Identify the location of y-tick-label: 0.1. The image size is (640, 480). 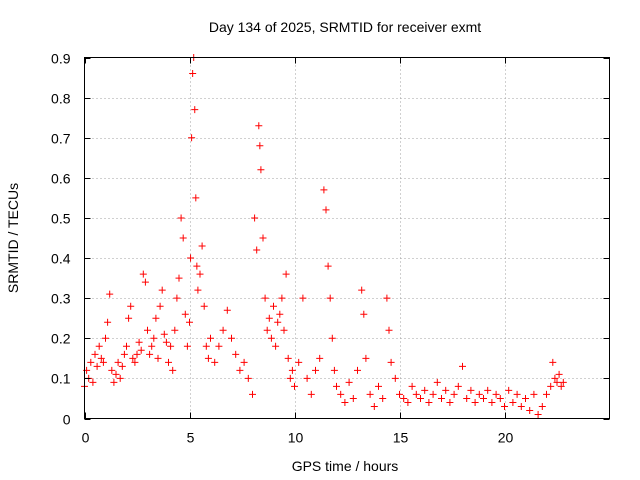
(61, 379).